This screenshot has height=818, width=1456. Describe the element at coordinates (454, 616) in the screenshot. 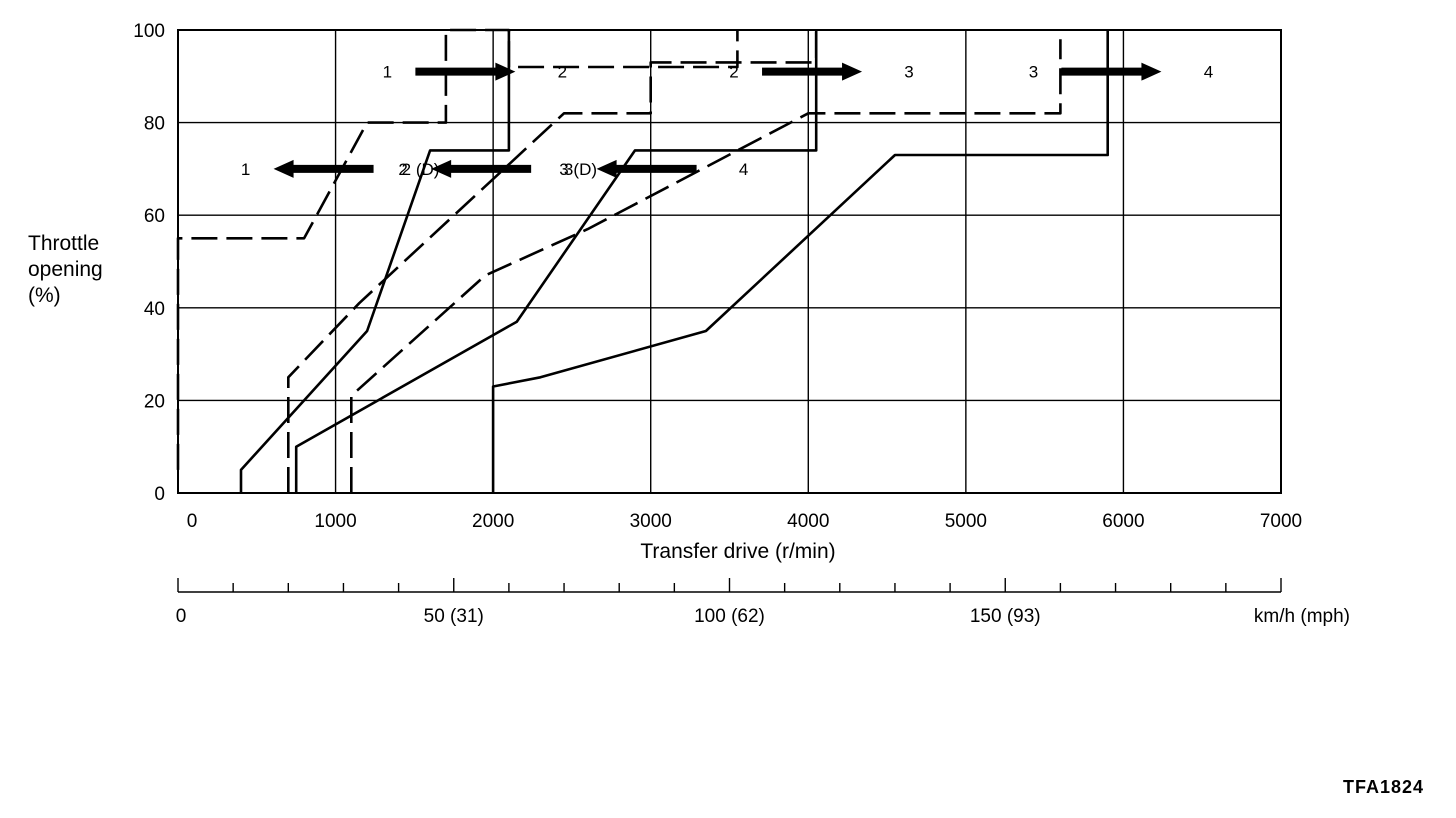

I see `secondary-tick-label-50: 50 (31)` at that location.